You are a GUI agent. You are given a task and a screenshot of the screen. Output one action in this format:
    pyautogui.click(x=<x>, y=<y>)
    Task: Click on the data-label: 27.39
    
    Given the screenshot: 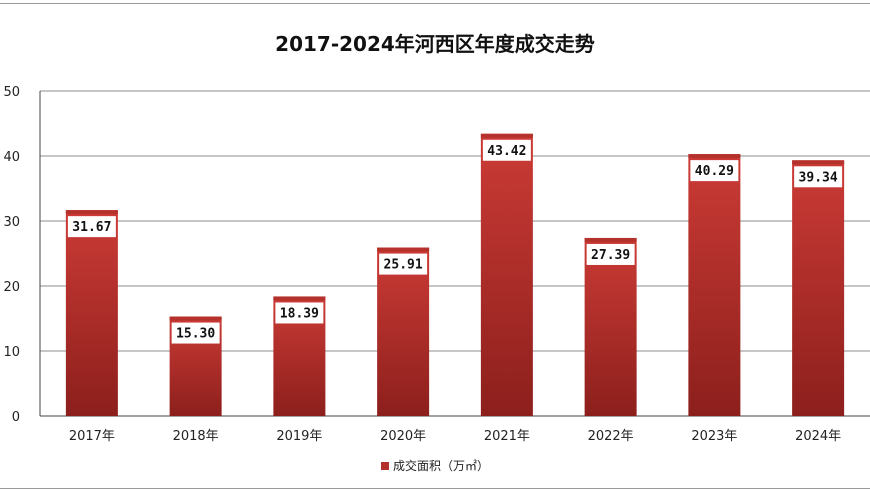 What is the action you would take?
    pyautogui.click(x=610, y=255)
    